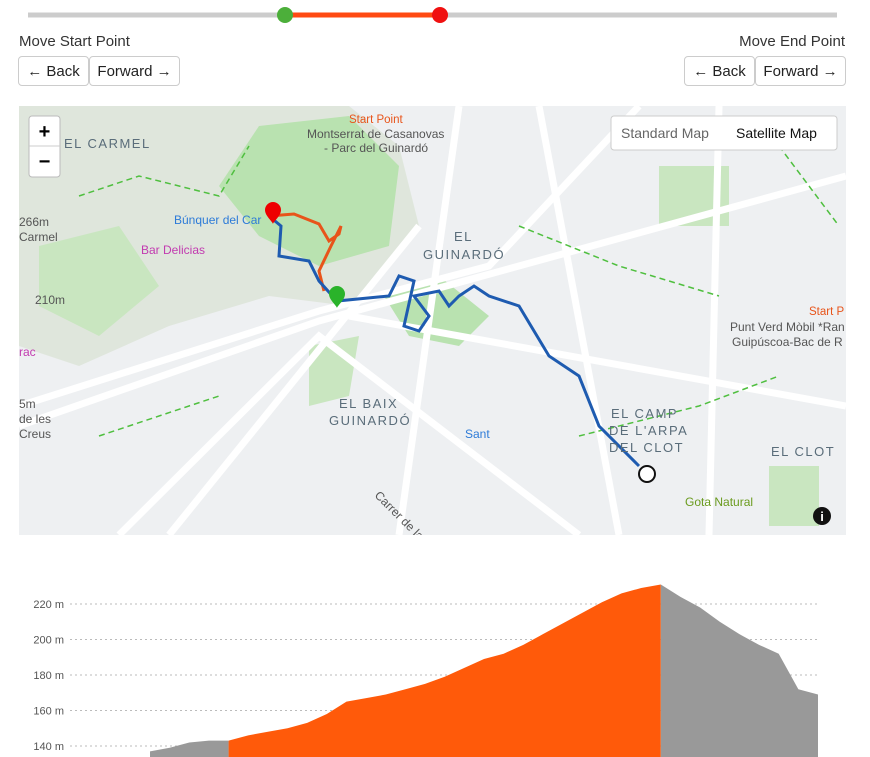 The image size is (870, 757). Describe the element at coordinates (34, 222) in the screenshot. I see `map-label: 266m` at that location.